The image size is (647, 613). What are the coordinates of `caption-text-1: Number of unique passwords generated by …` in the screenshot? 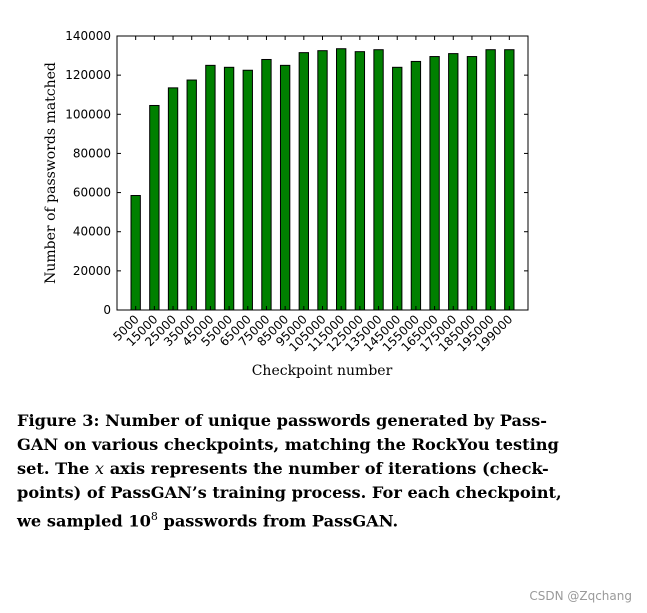 It's located at (288, 444).